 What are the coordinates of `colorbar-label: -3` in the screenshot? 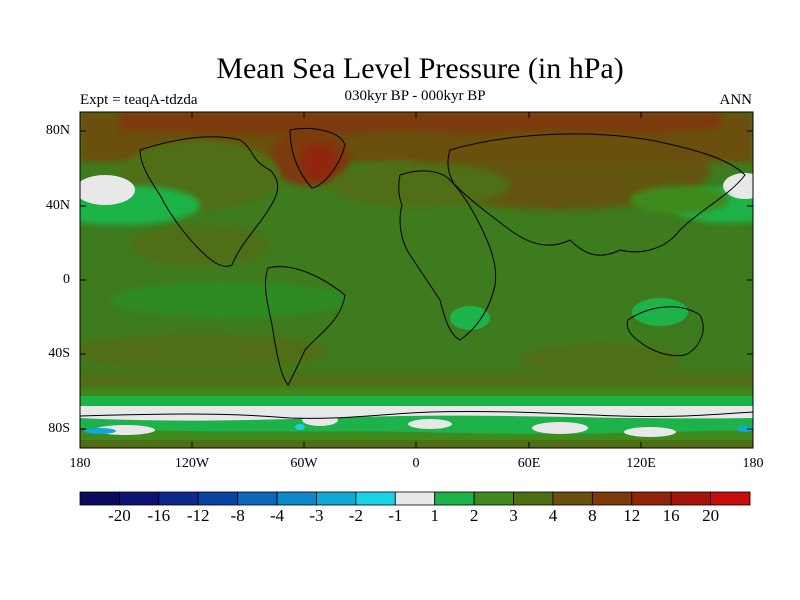 It's located at (316, 515).